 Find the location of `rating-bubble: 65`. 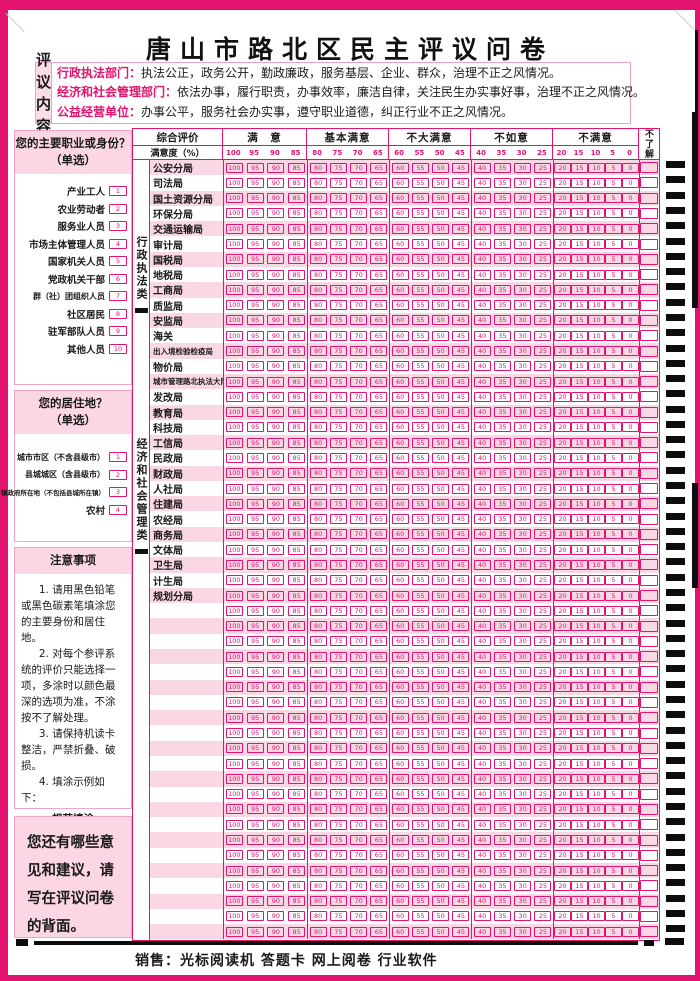

rating-bubble: 65 is located at coordinates (379, 335).